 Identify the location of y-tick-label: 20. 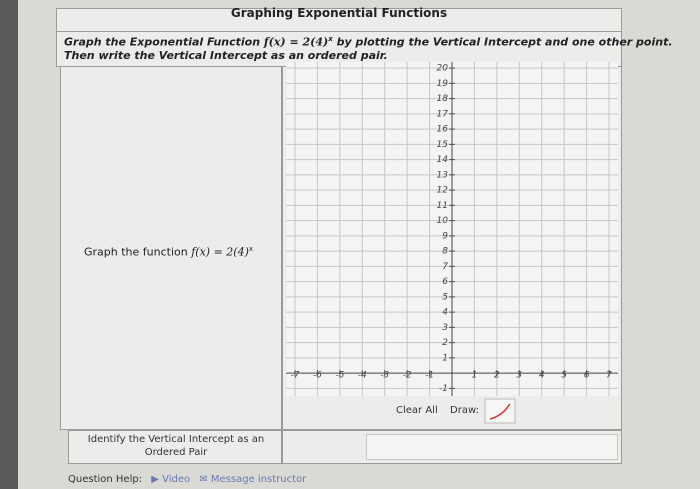
(443, 69).